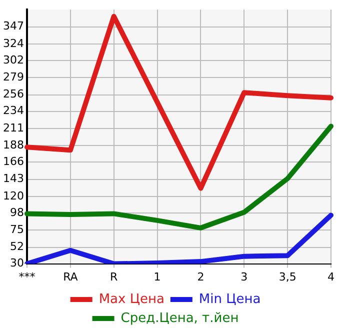 This screenshot has width=345, height=335. Describe the element at coordinates (287, 277) in the screenshot. I see `x-tick-label: 3,5` at that location.